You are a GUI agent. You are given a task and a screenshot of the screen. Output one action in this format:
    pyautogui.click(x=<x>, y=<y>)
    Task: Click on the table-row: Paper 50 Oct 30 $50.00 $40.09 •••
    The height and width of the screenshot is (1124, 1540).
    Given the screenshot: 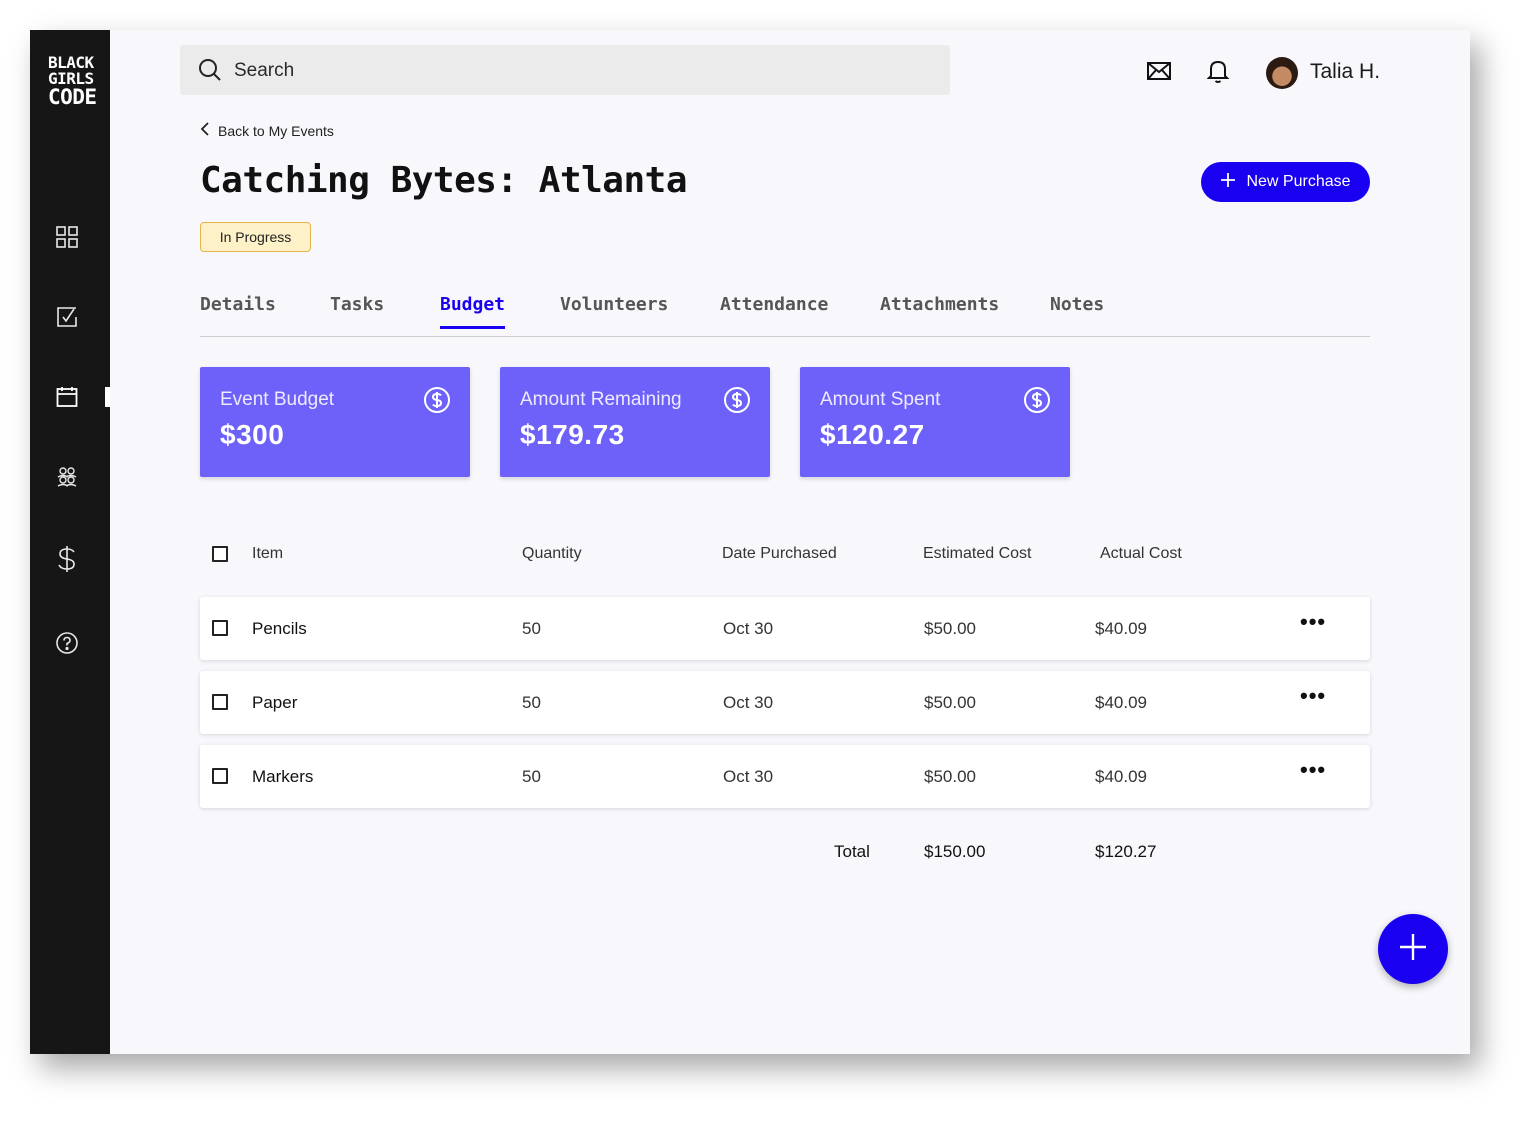 What is the action you would take?
    pyautogui.click(x=785, y=702)
    